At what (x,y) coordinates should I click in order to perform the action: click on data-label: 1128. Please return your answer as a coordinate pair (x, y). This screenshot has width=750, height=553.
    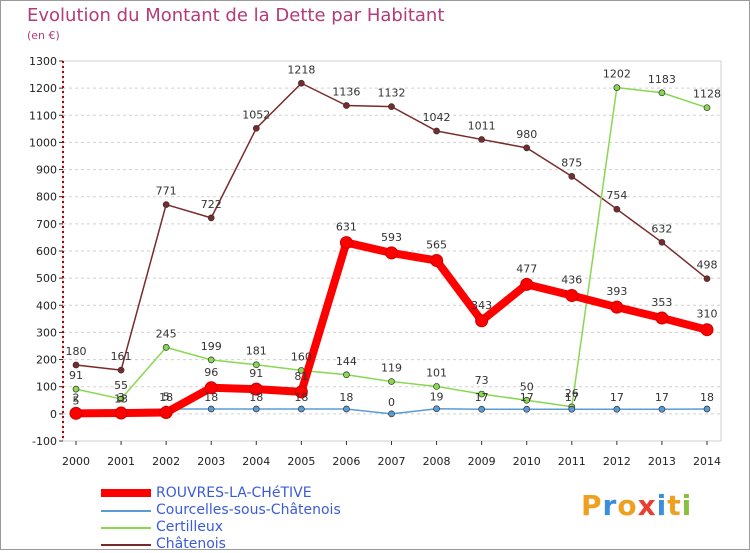
    Looking at the image, I should click on (707, 94).